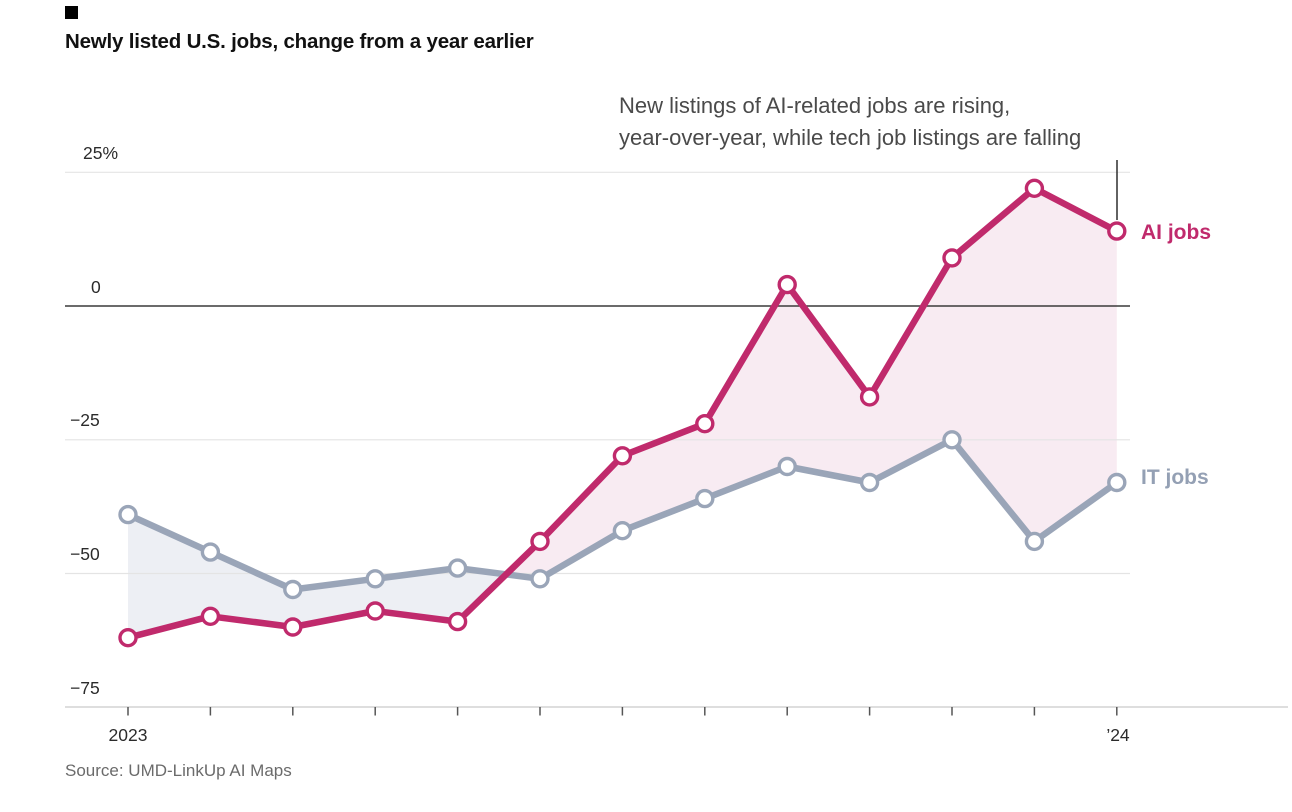 Image resolution: width=1292 pixels, height=812 pixels. What do you see at coordinates (85, 554) in the screenshot?
I see `y-axis-label-neg50: −50` at bounding box center [85, 554].